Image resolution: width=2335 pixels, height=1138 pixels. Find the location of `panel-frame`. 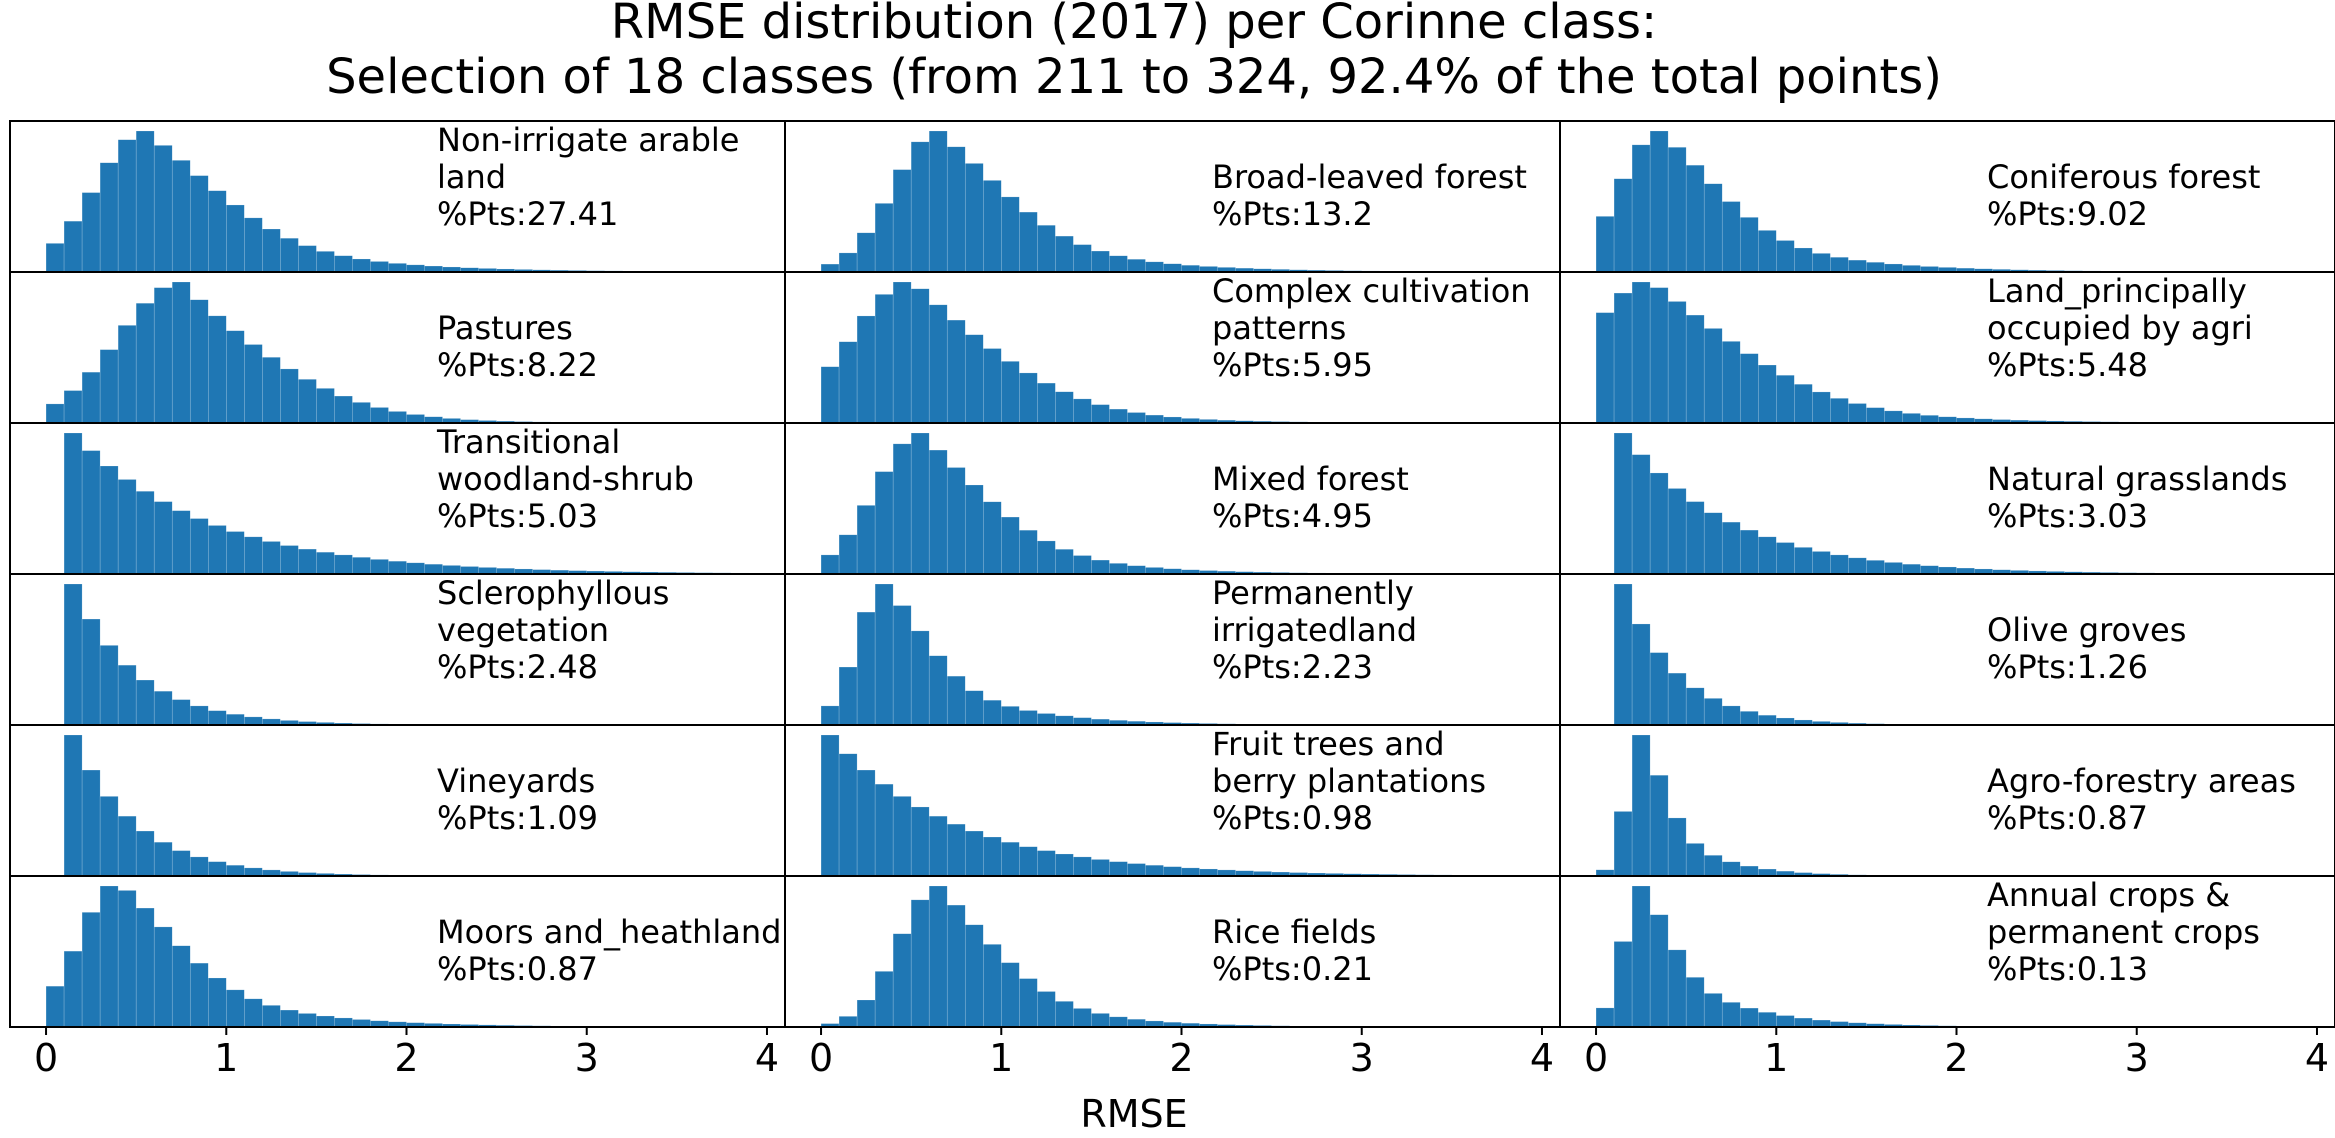

panel-frame is located at coordinates (1947, 951).